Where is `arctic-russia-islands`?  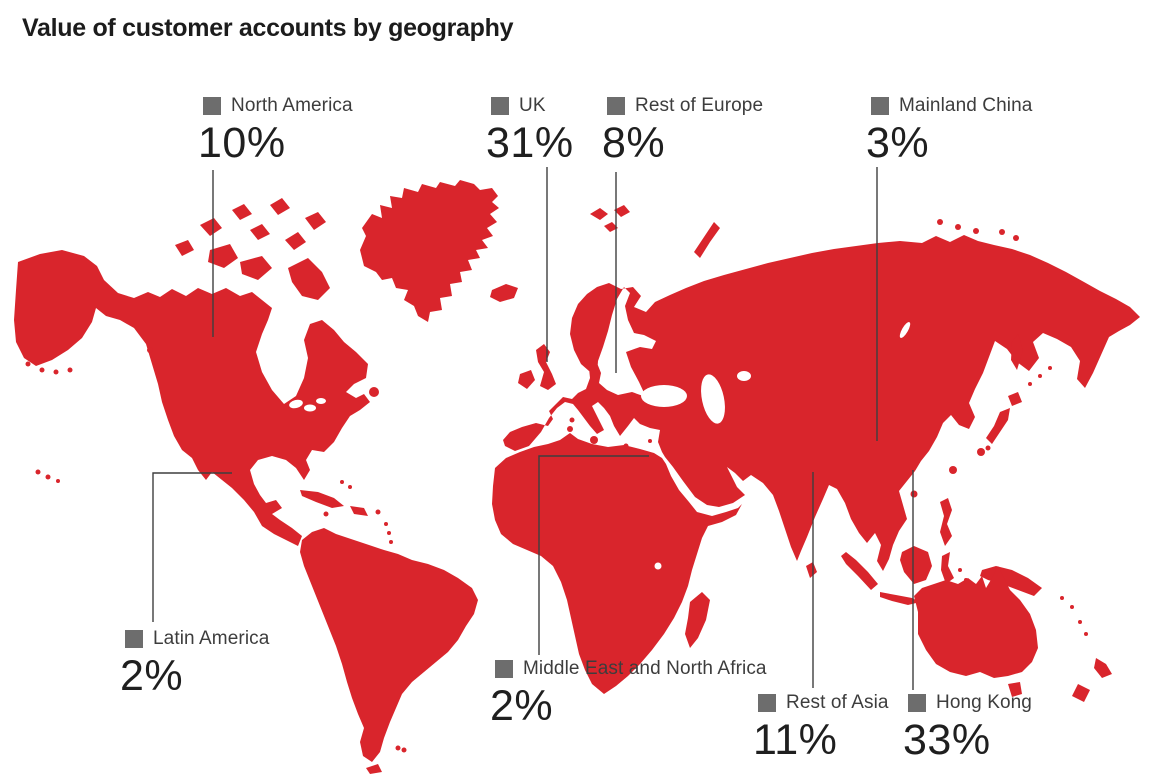 arctic-russia-islands is located at coordinates (978, 230).